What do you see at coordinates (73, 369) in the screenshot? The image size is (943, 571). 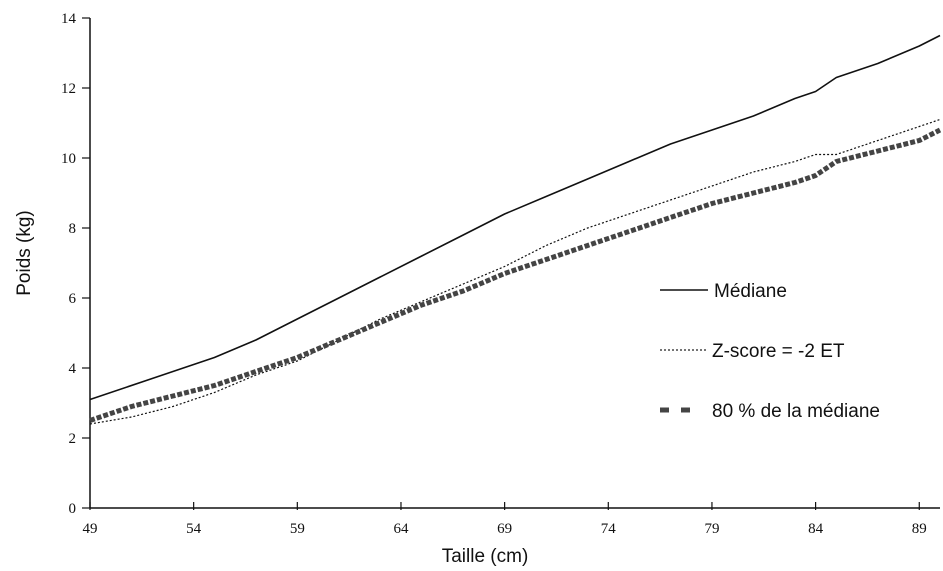 I see `y-tick-label: 4` at bounding box center [73, 369].